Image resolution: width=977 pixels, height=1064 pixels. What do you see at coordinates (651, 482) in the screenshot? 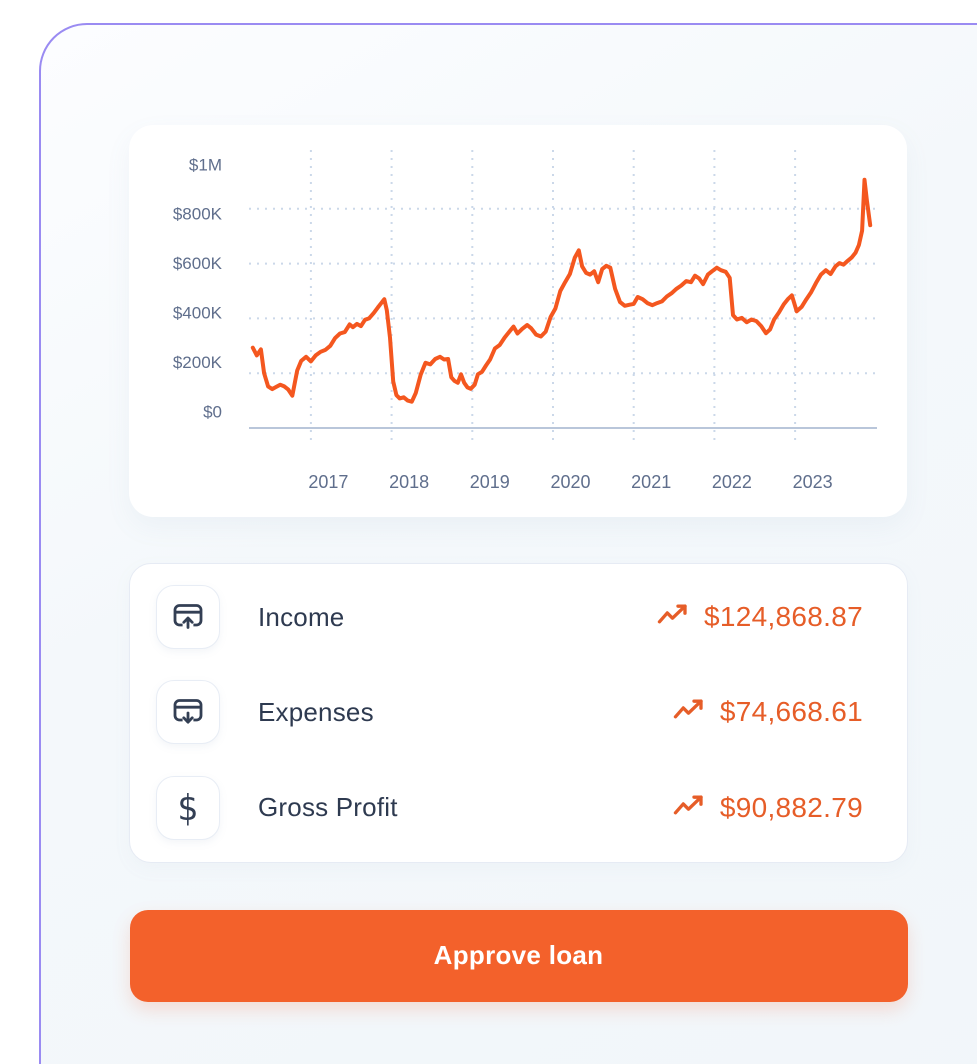
I see `svg-text: 2021` at bounding box center [651, 482].